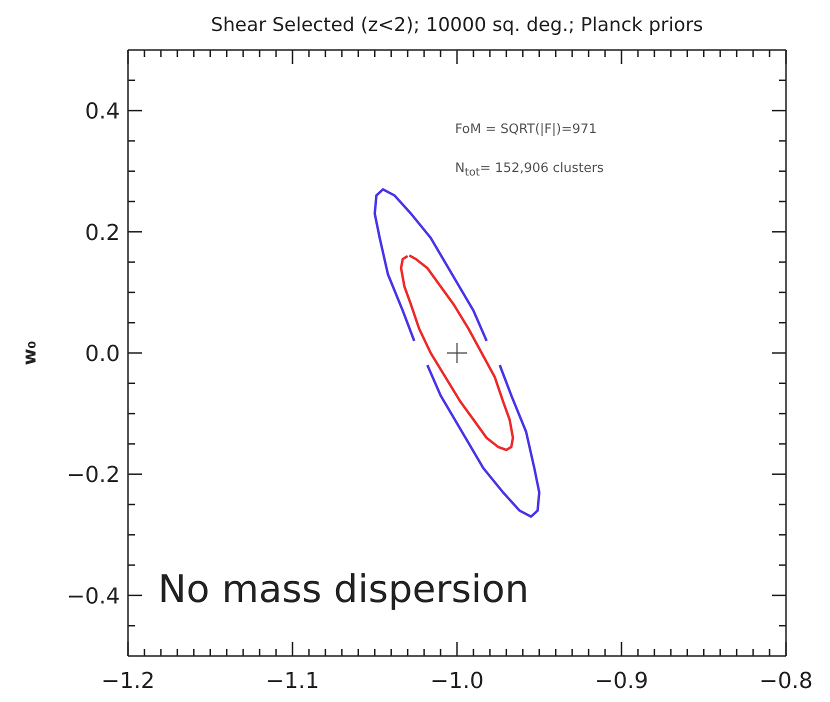 This screenshot has width=830, height=702. What do you see at coordinates (293, 681) in the screenshot?
I see `x-tick-label: −1.1` at bounding box center [293, 681].